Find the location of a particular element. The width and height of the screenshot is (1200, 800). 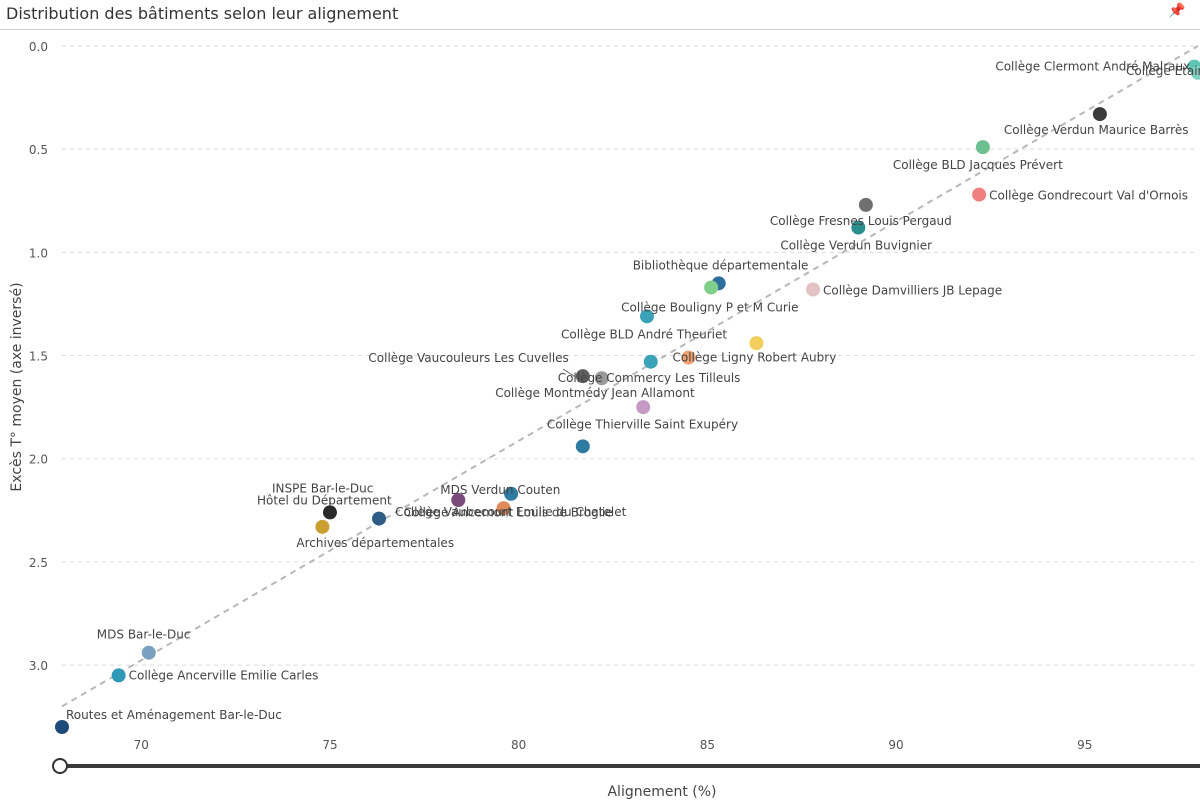

point-label: Bibliothèque départementale is located at coordinates (721, 265).